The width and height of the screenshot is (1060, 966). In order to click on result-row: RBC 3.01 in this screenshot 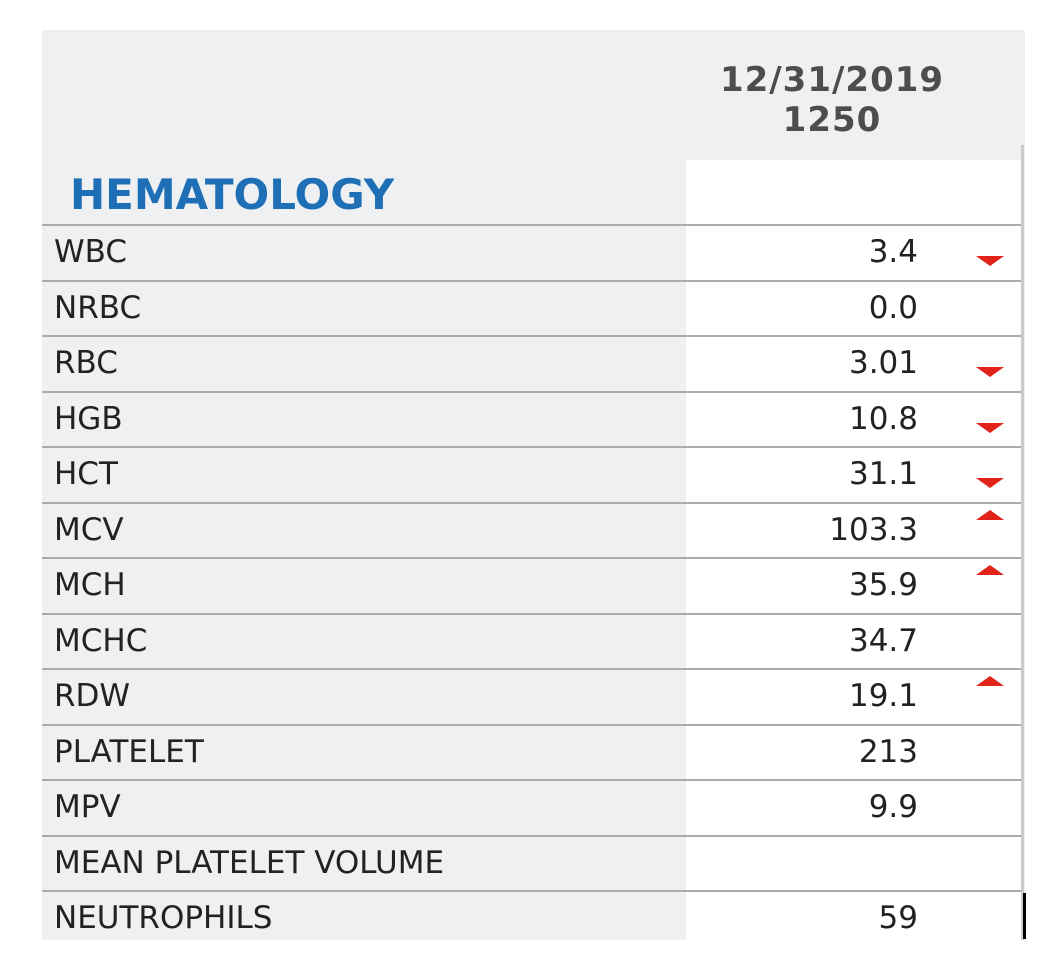, I will do `click(531, 363)`.